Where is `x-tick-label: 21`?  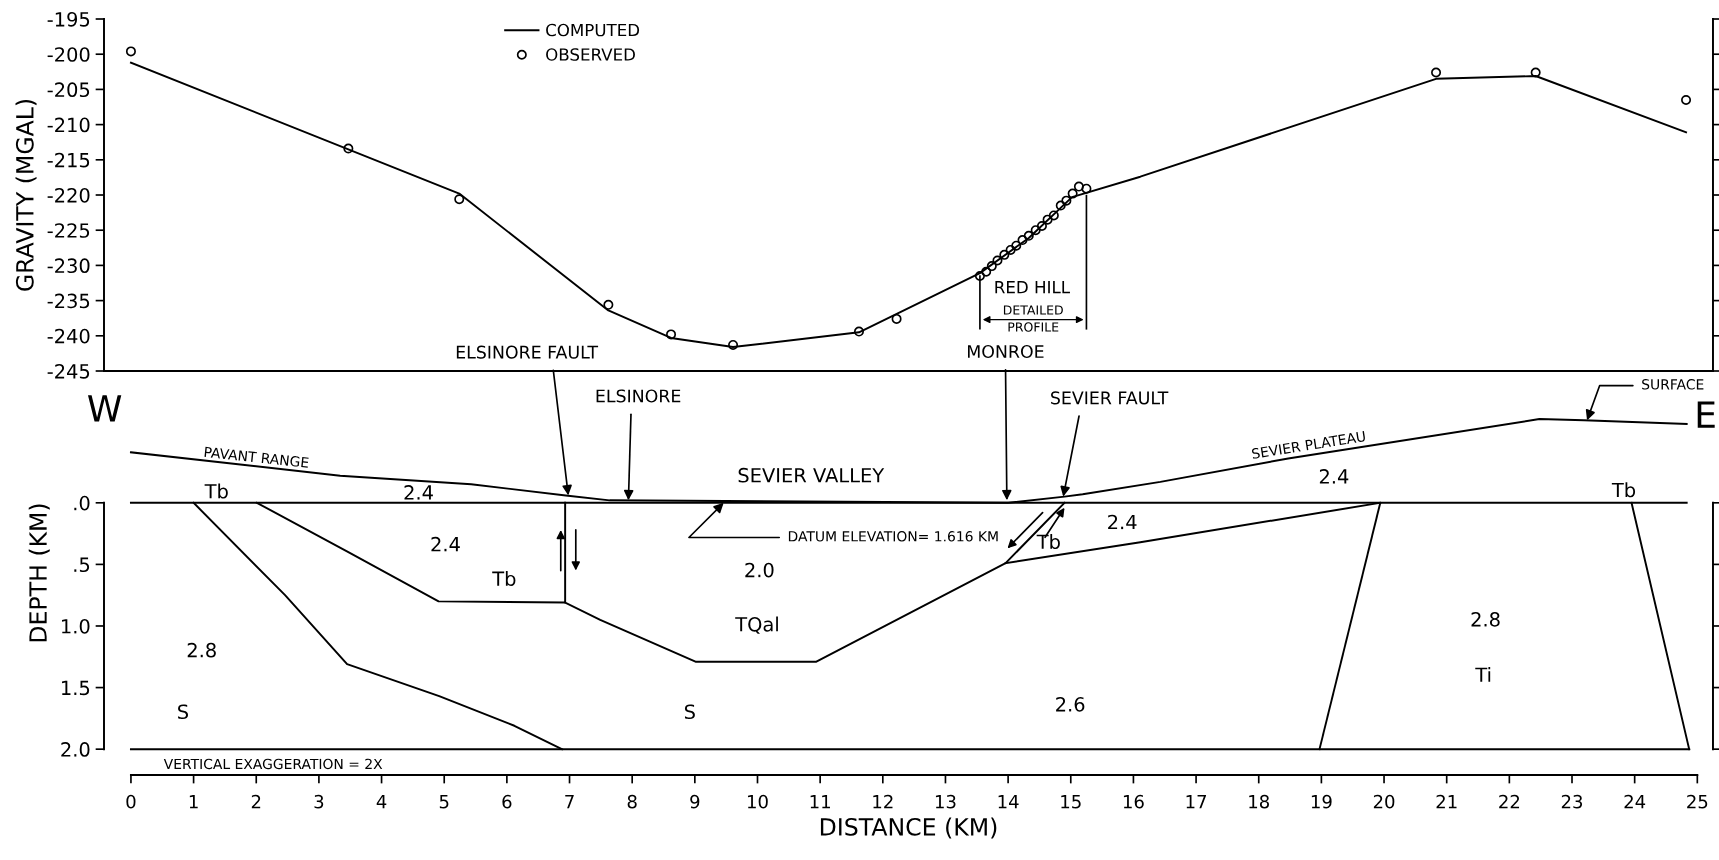
x-tick-label: 21 is located at coordinates (1446, 801).